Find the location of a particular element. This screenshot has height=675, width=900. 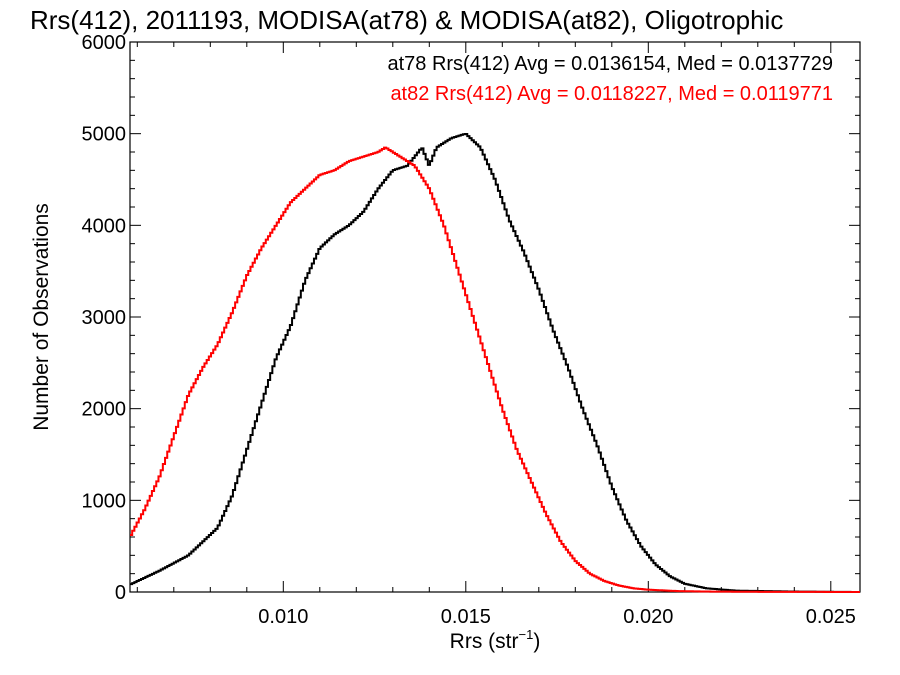

x-axis-label-close: ) is located at coordinates (536, 641).